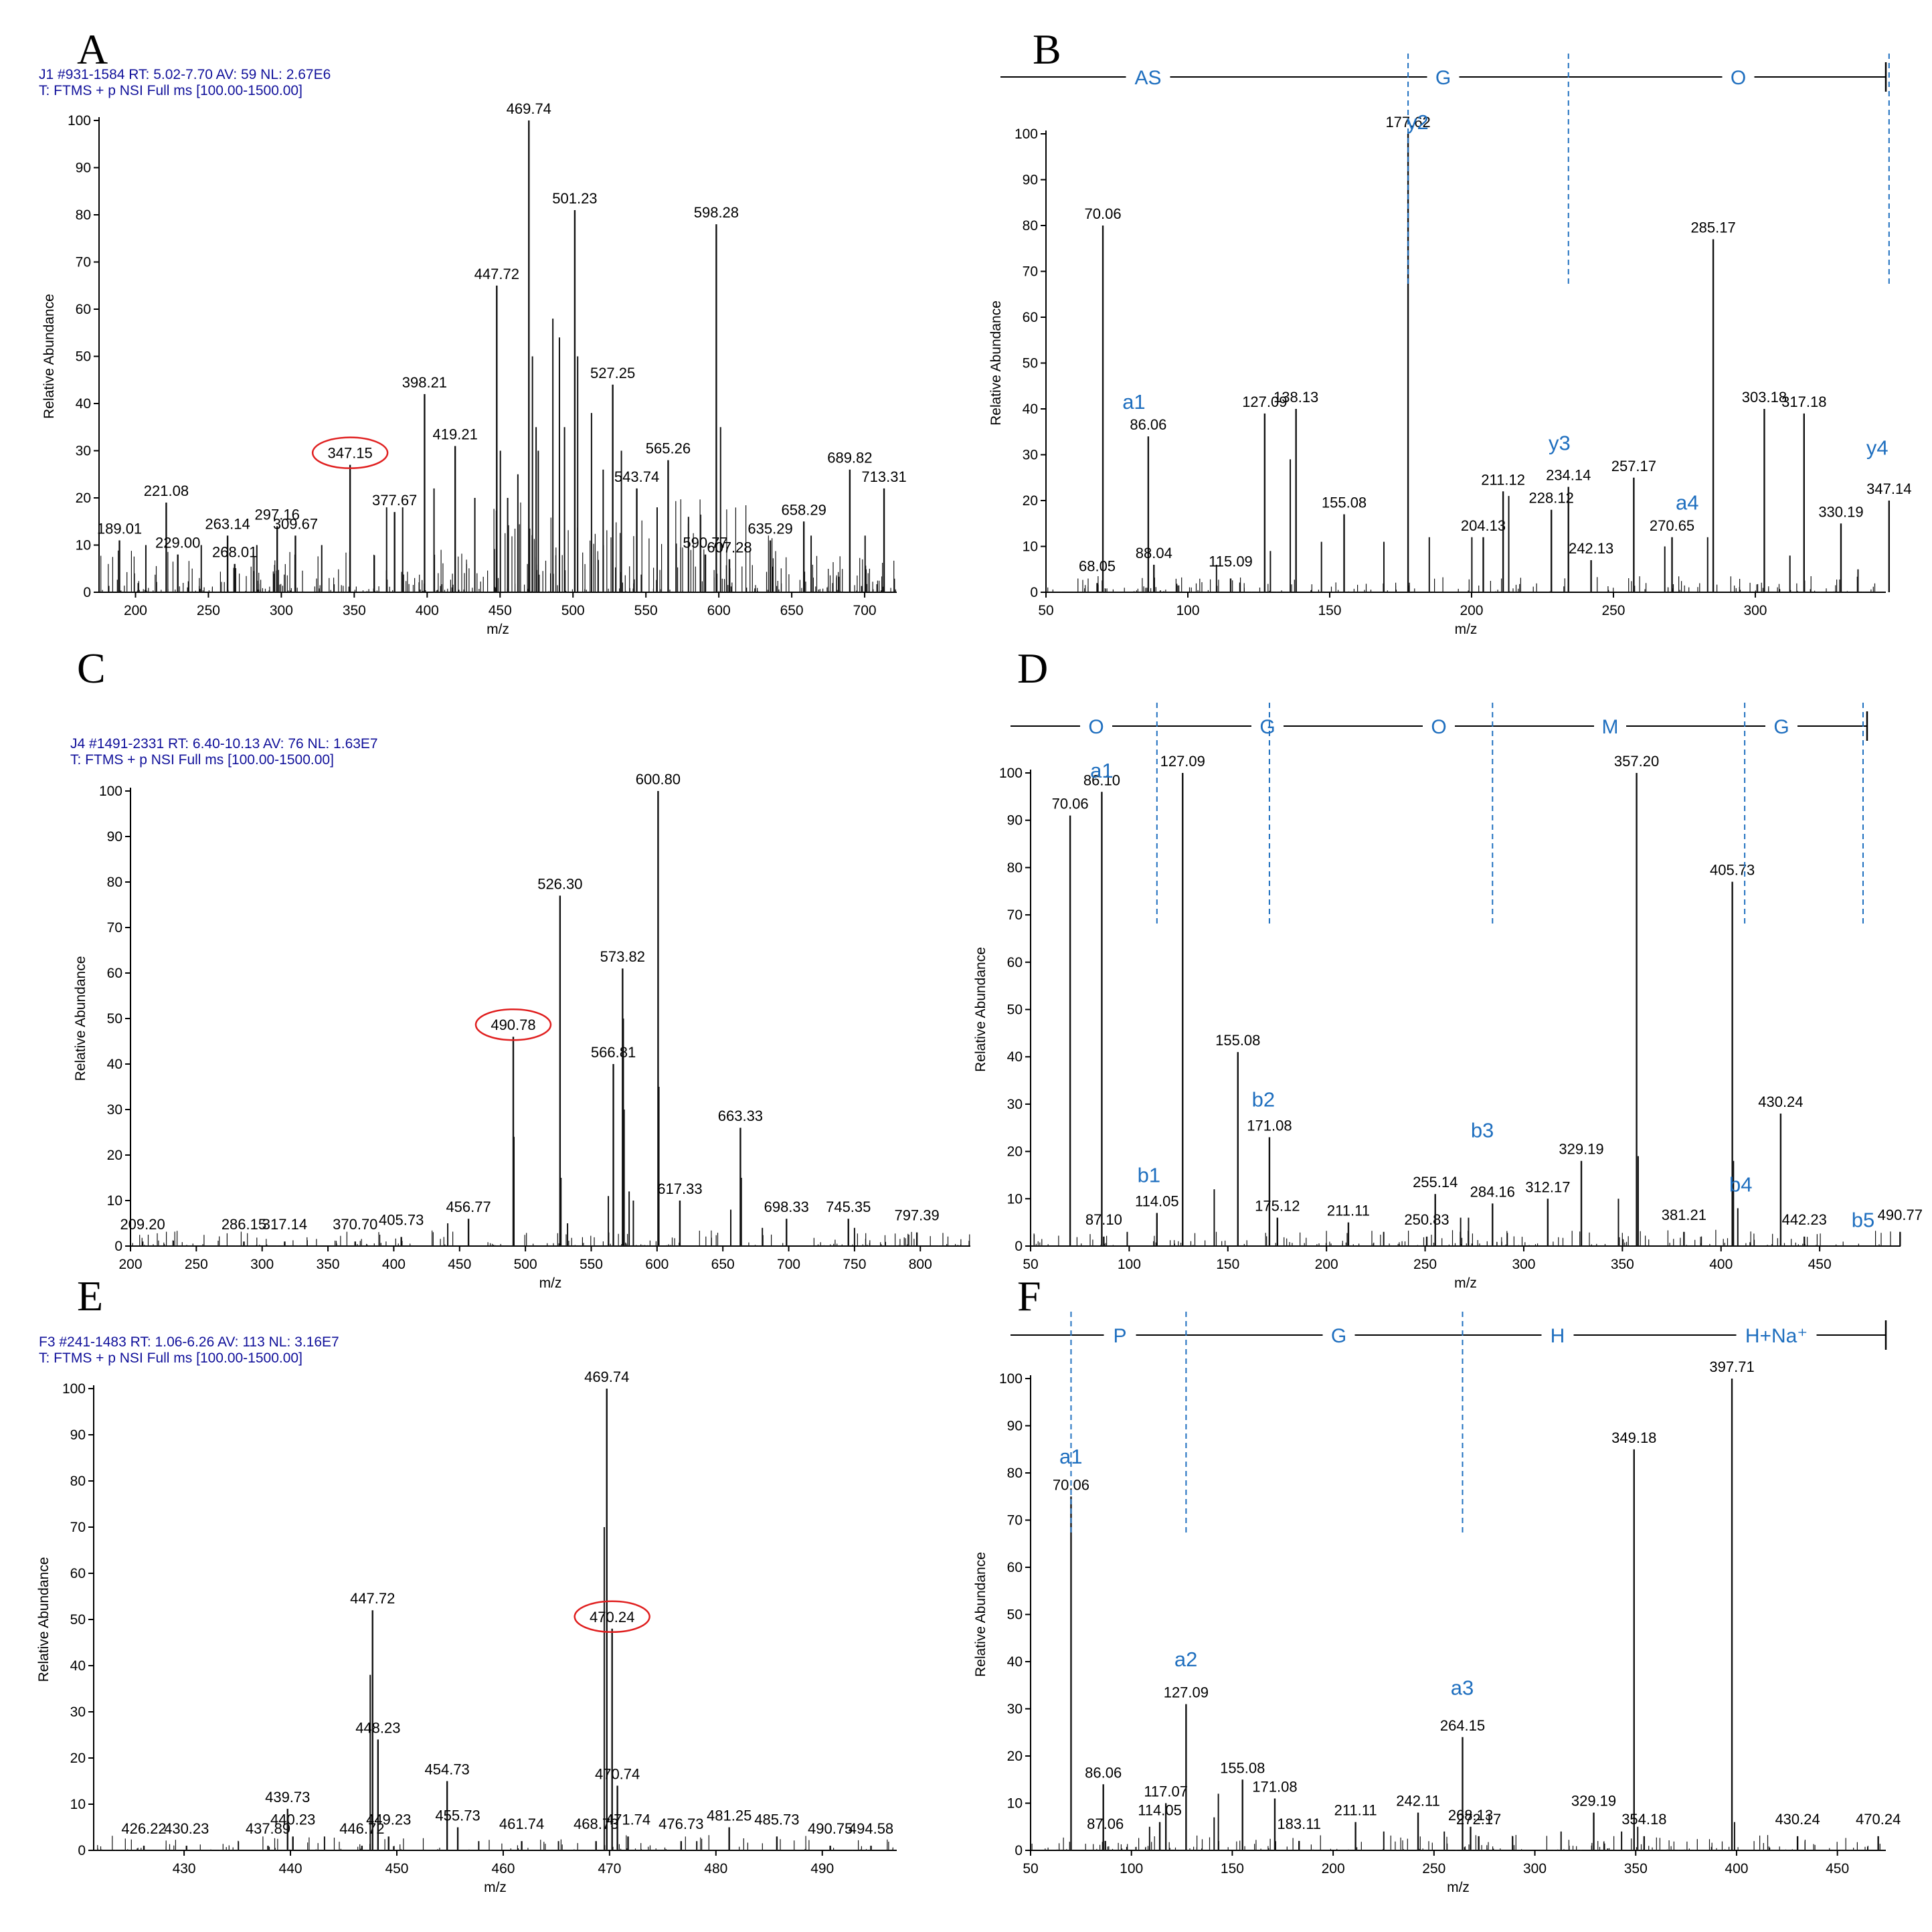  I want to click on x-axis-label: m/z, so click(550, 1283).